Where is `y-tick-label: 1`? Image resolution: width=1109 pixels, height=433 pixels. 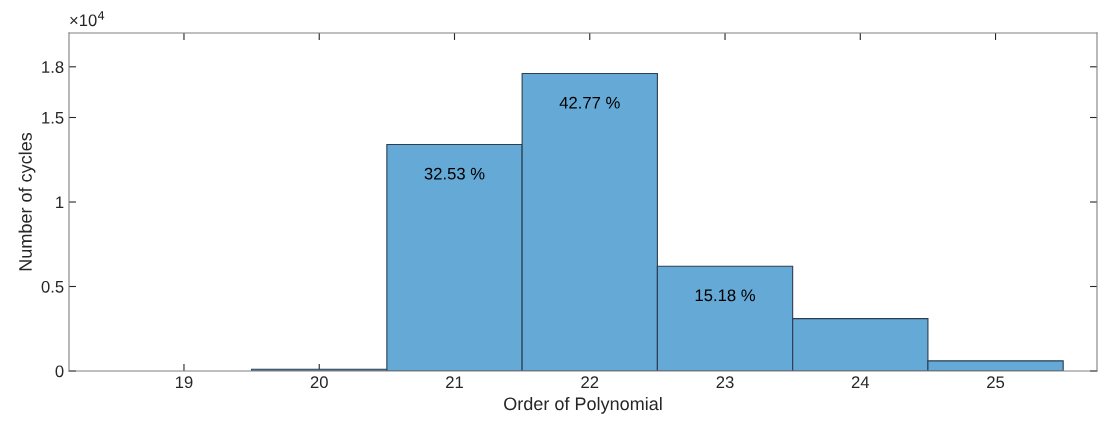
y-tick-label: 1 is located at coordinates (60, 202).